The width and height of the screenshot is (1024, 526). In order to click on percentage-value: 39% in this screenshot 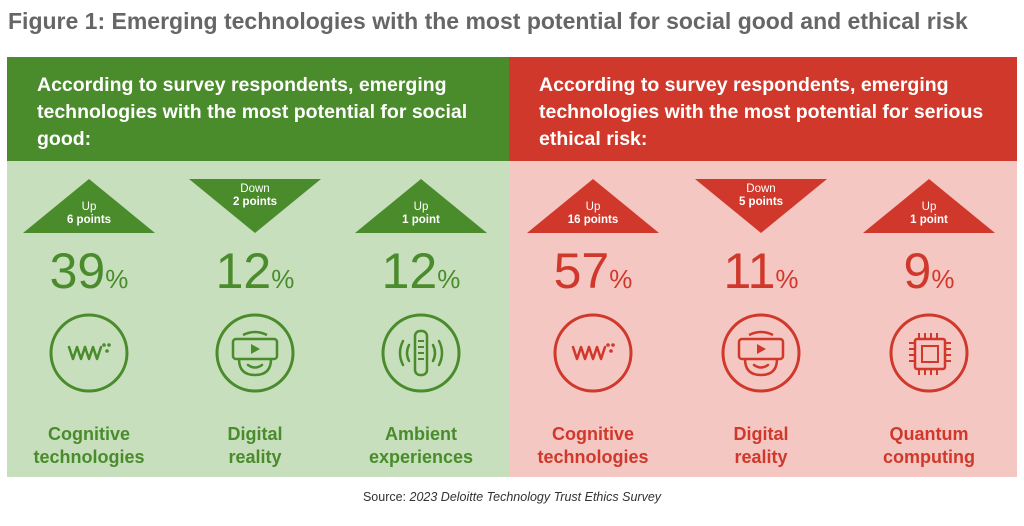, I will do `click(89, 275)`.